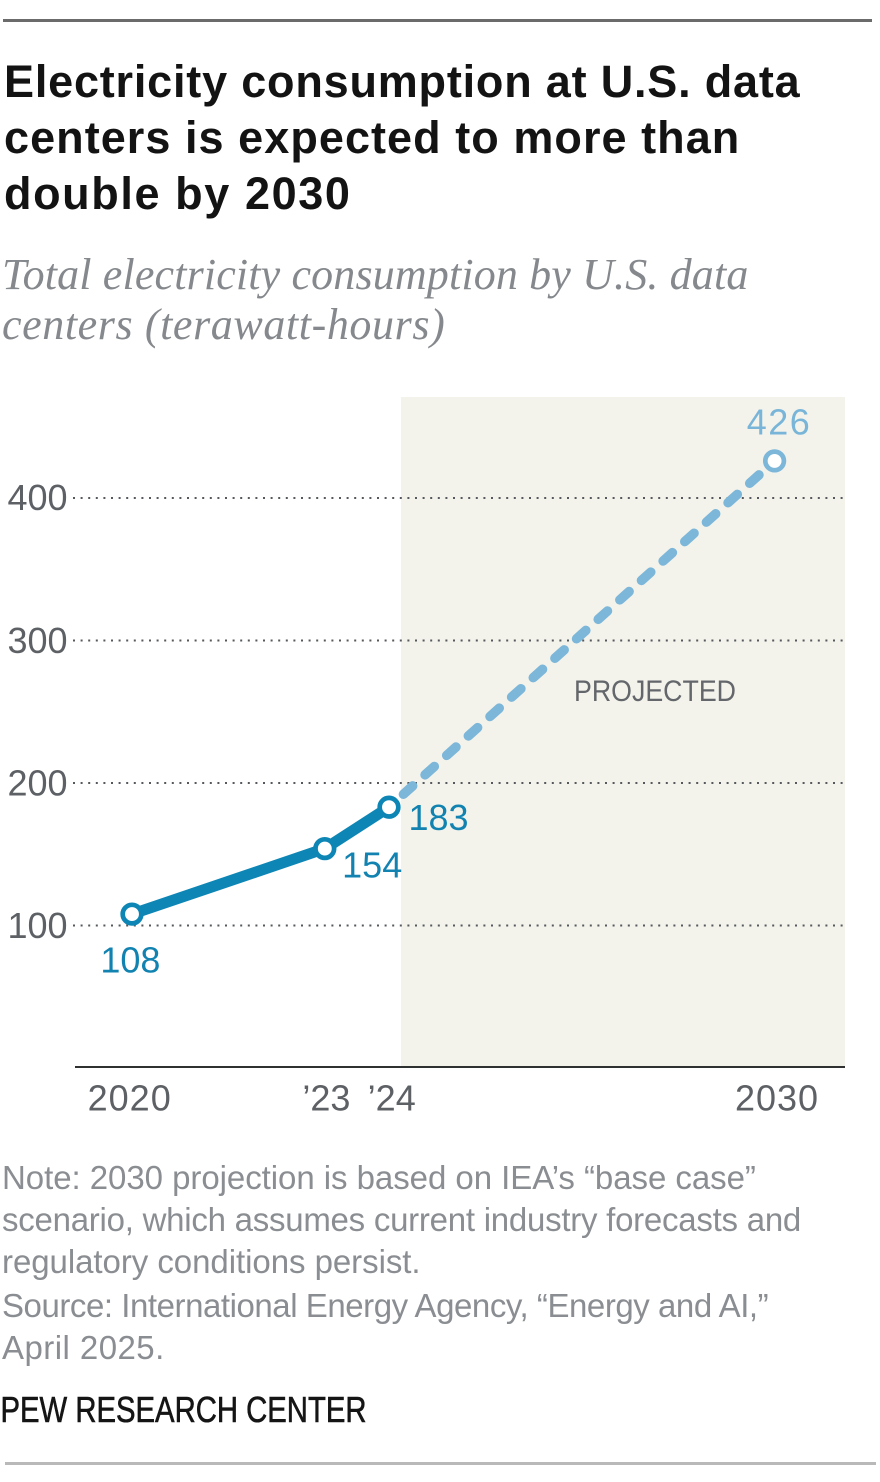 Image resolution: width=880 pixels, height=1482 pixels. Describe the element at coordinates (655, 691) in the screenshot. I see `svg-text: PROJECTED` at that location.